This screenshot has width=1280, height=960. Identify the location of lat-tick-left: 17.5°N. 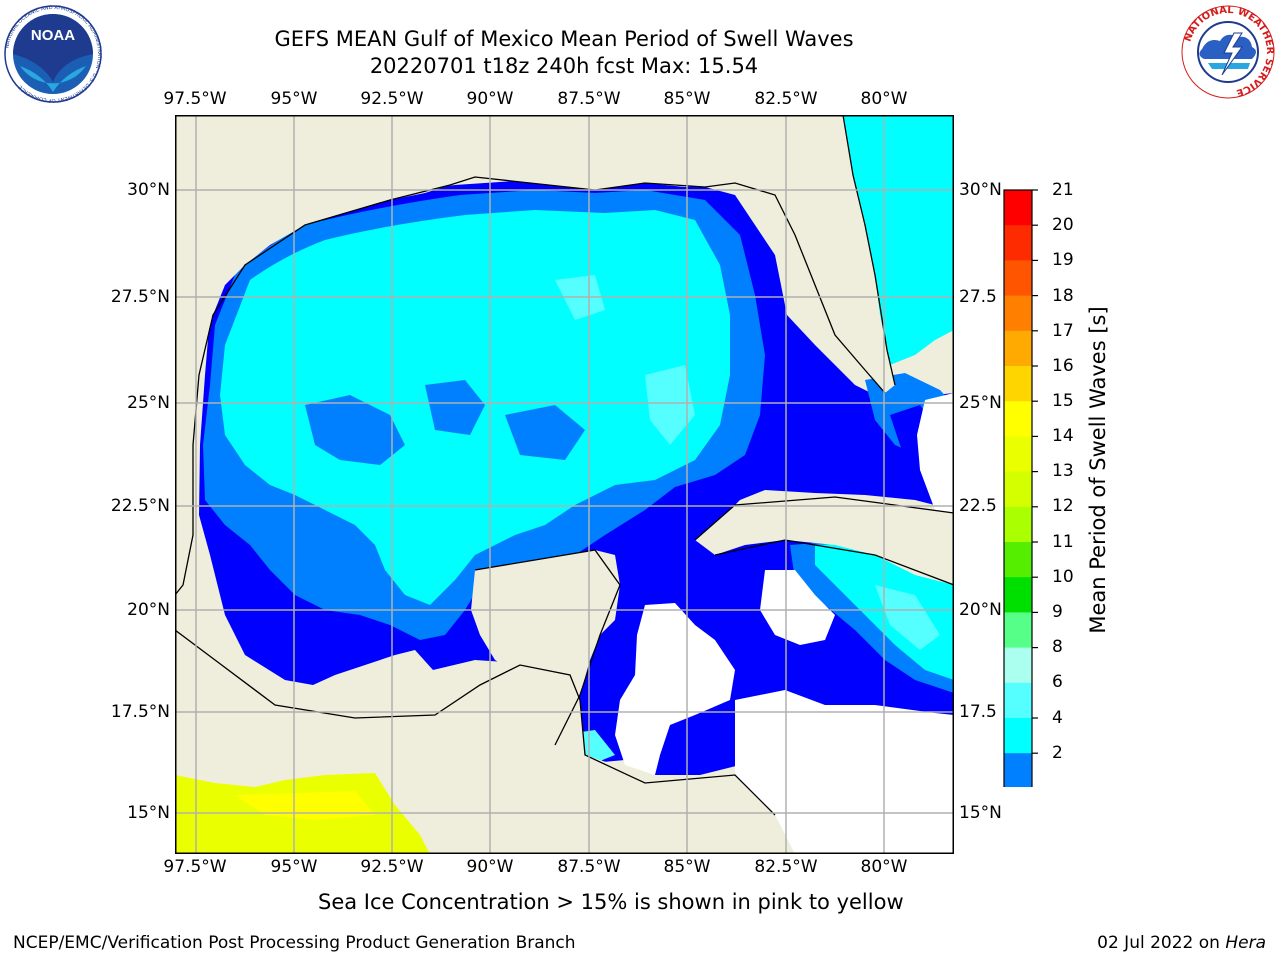
(140, 712).